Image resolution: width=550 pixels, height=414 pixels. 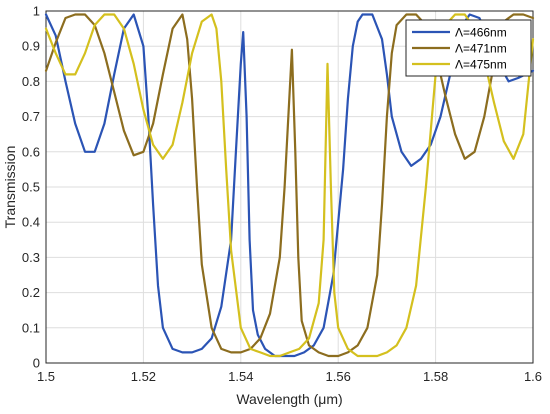 What do you see at coordinates (481, 49) in the screenshot?
I see `legend-entry: Λ=471nm` at bounding box center [481, 49].